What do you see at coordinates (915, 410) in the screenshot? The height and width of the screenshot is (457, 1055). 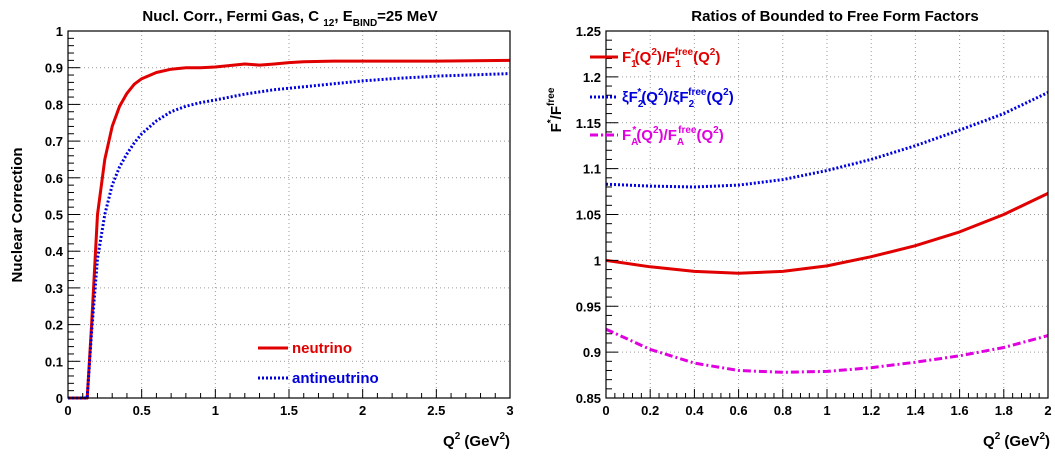 I see `right-x-tick-label: 1.4` at bounding box center [915, 410].